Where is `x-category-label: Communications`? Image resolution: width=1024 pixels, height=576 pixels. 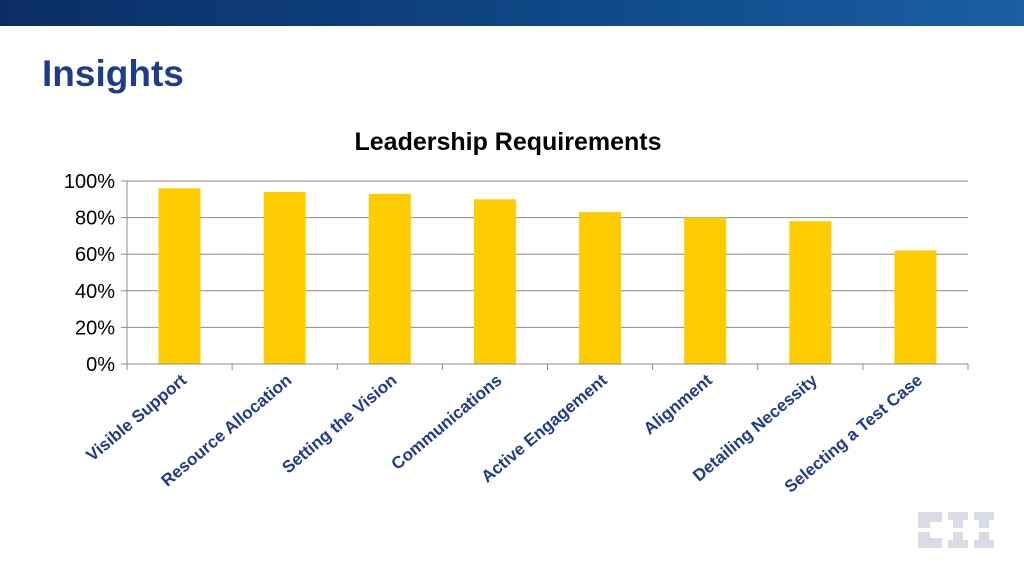
x-category-label: Communications is located at coordinates (447, 422).